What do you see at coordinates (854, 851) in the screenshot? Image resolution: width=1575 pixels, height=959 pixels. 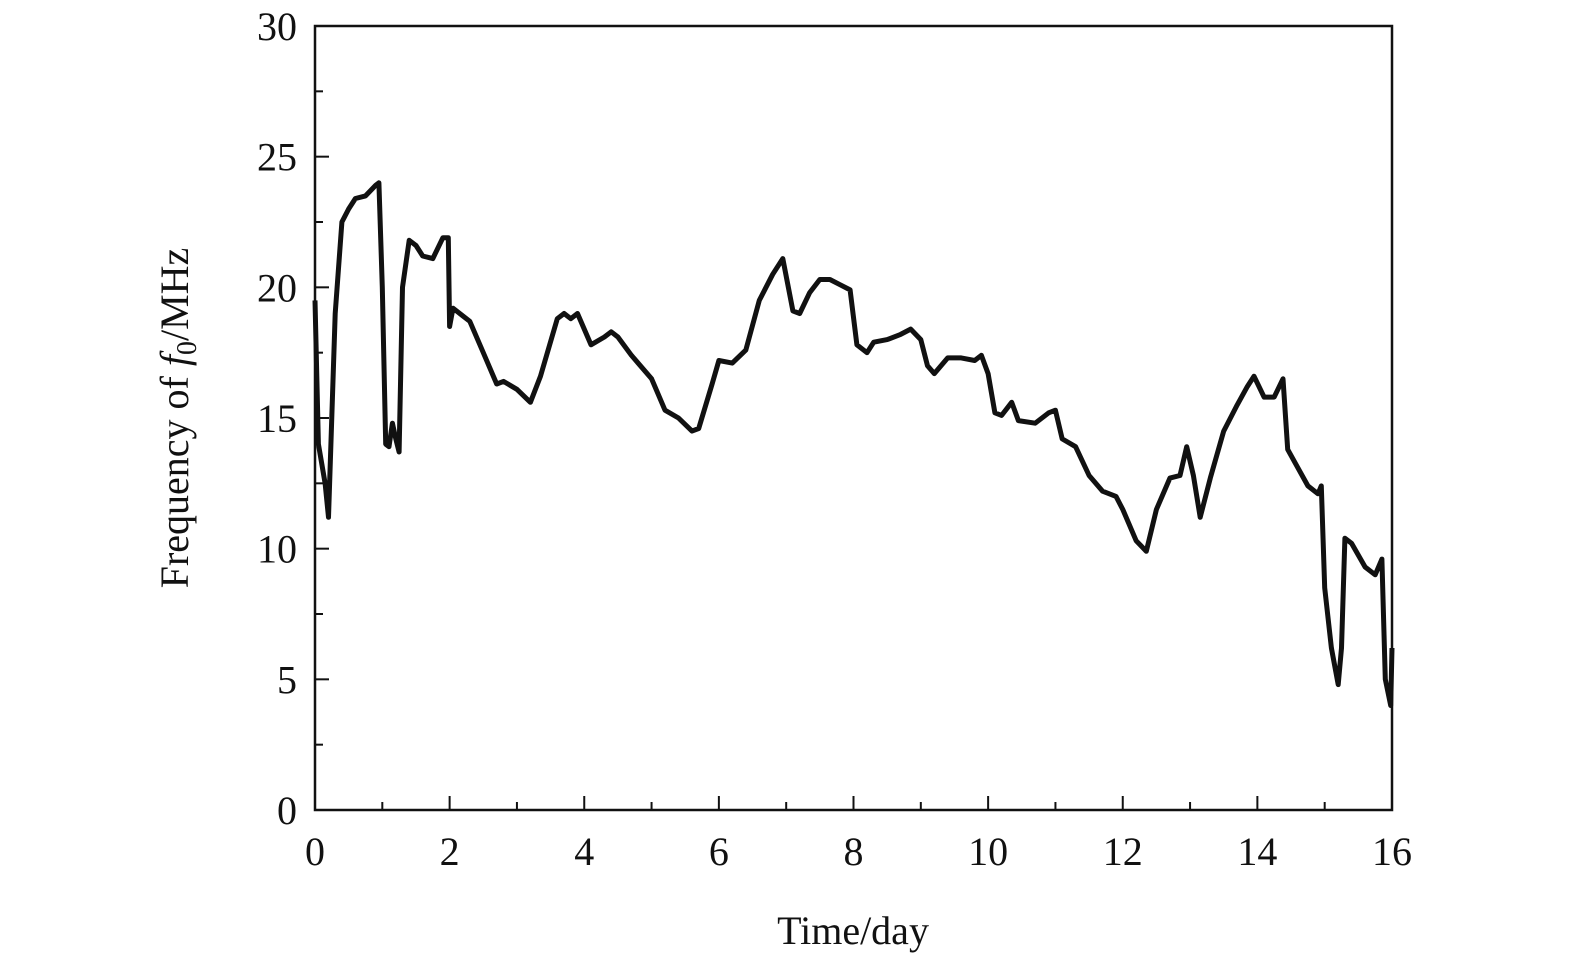 I see `x-tick-label: 8` at bounding box center [854, 851].